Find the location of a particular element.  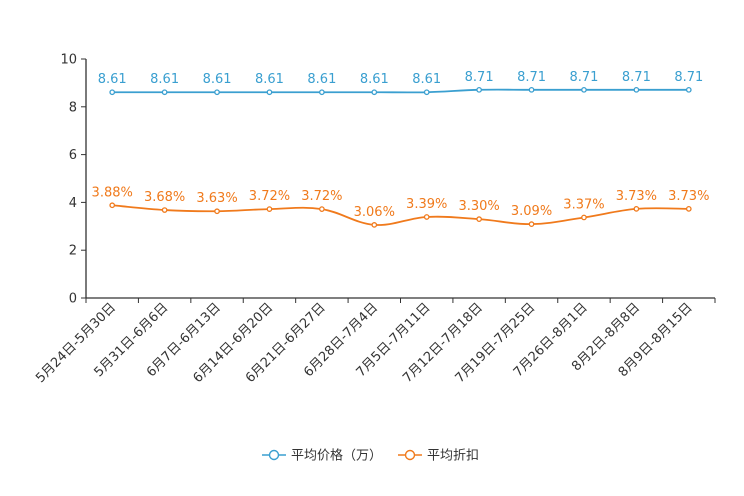

data-label: 3.30% is located at coordinates (478, 206).